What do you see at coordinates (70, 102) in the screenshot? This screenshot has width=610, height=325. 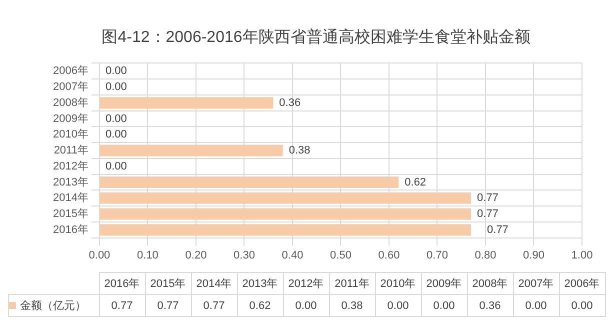 I see `y-tick-label: 2008年` at bounding box center [70, 102].